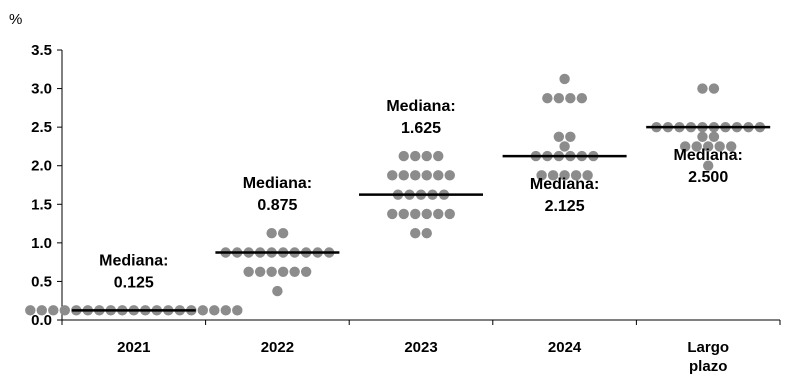  I want to click on y-tick-label: 1.0, so click(41, 243).